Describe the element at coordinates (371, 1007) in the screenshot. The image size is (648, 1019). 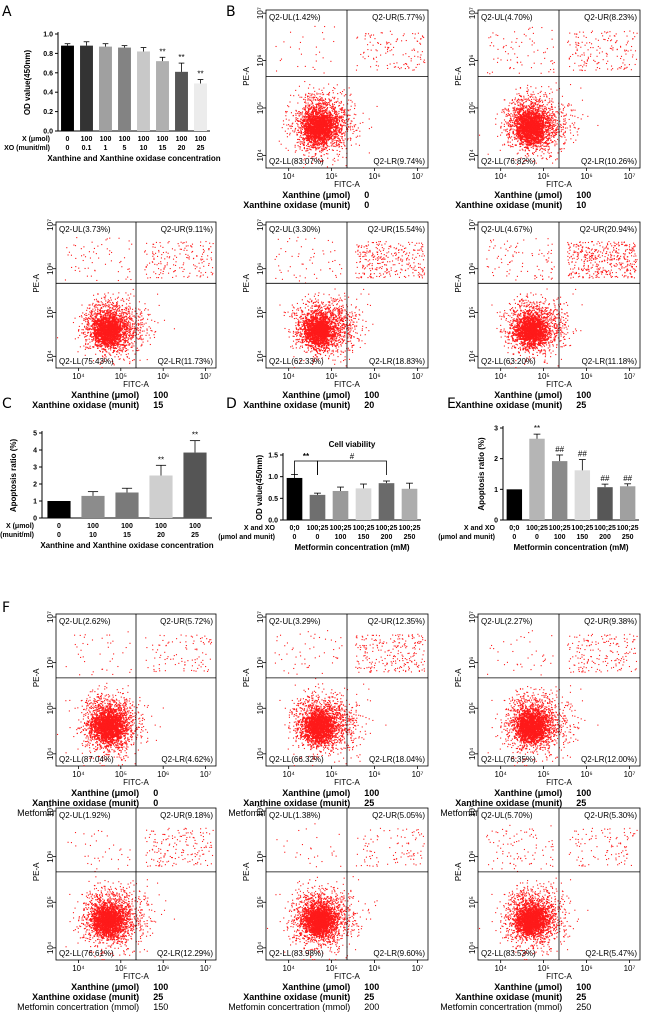
I see `flow-plot-10-caption-value: 200` at that location.